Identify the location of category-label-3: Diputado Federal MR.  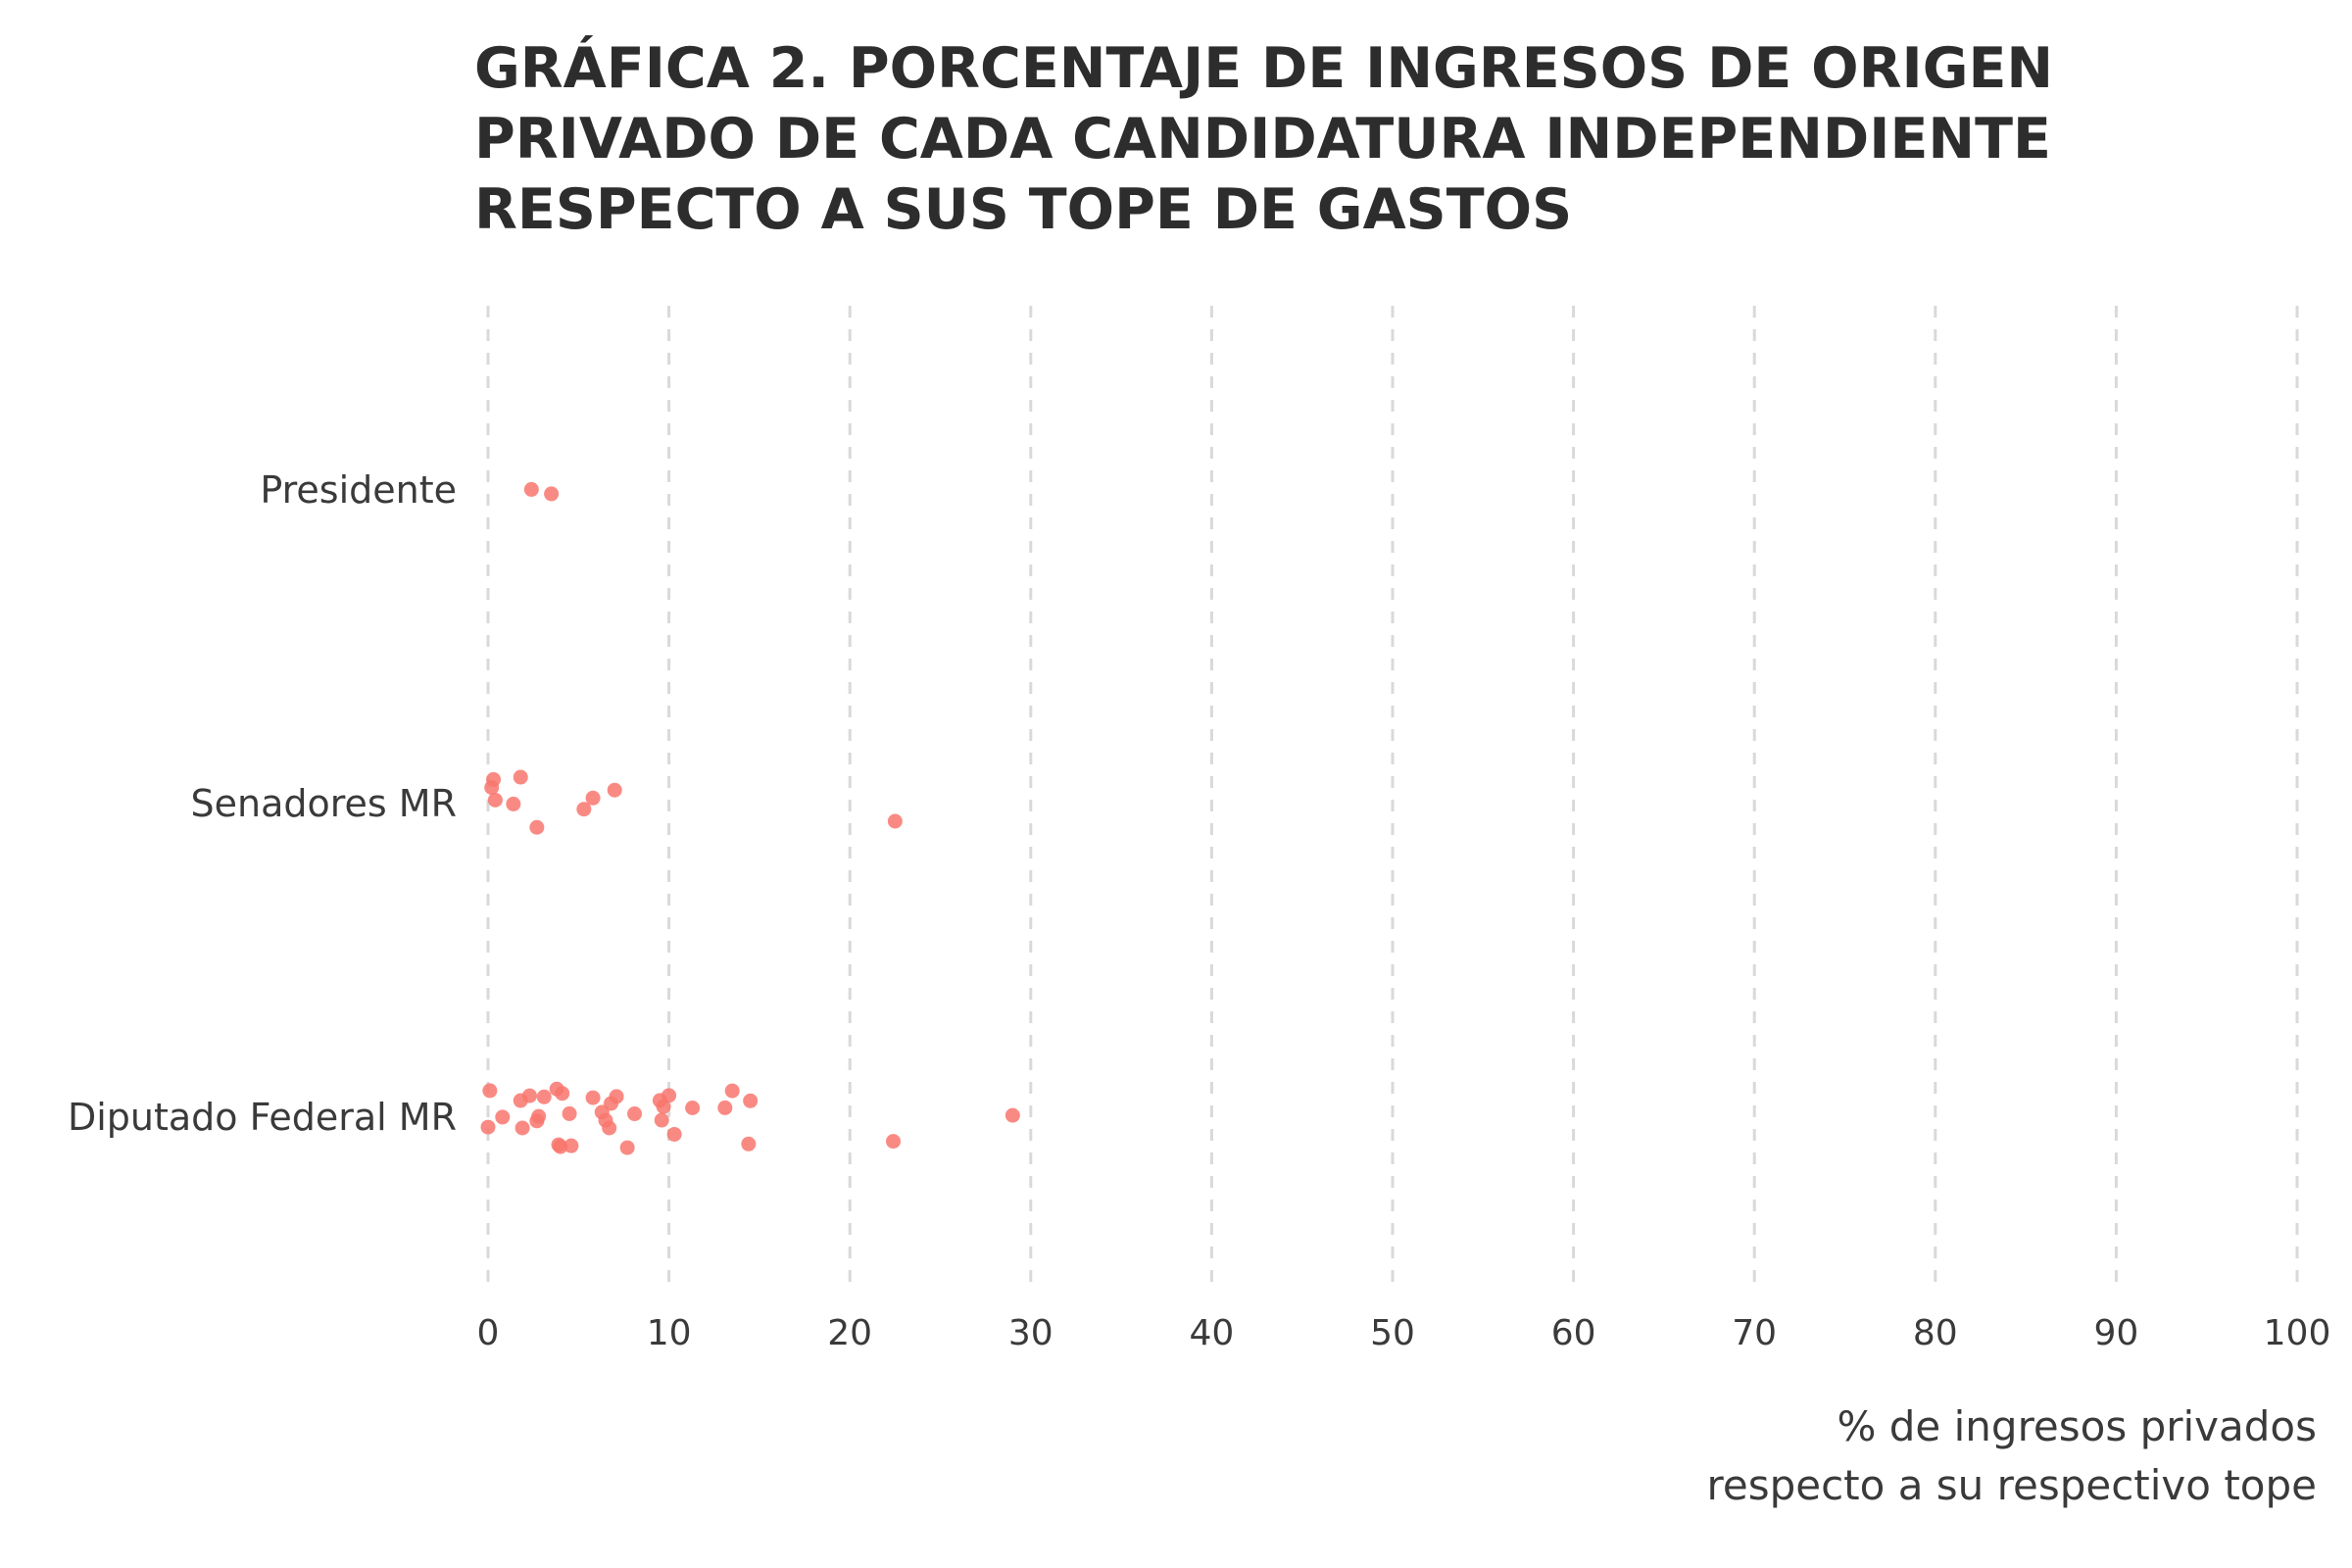
(262, 1117).